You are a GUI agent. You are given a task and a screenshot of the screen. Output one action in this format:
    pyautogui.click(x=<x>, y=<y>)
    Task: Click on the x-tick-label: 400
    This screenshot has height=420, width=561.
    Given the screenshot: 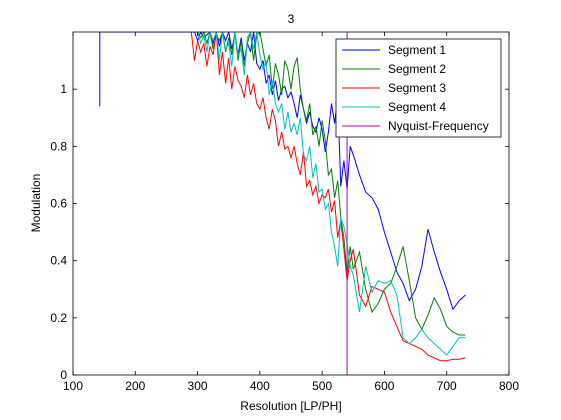 What is the action you would take?
    pyautogui.click(x=260, y=386)
    